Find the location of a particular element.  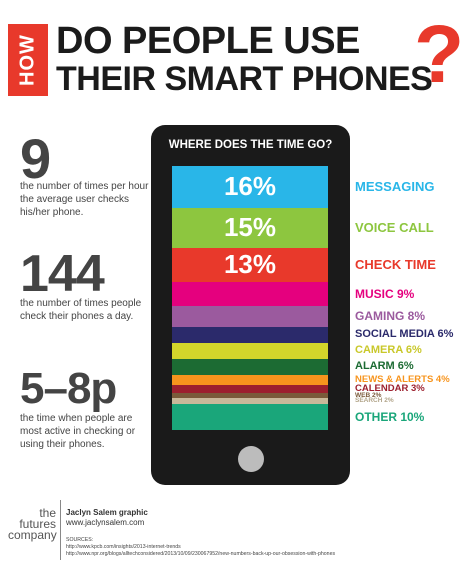

bar-check-time: 13% is located at coordinates (250, 265).